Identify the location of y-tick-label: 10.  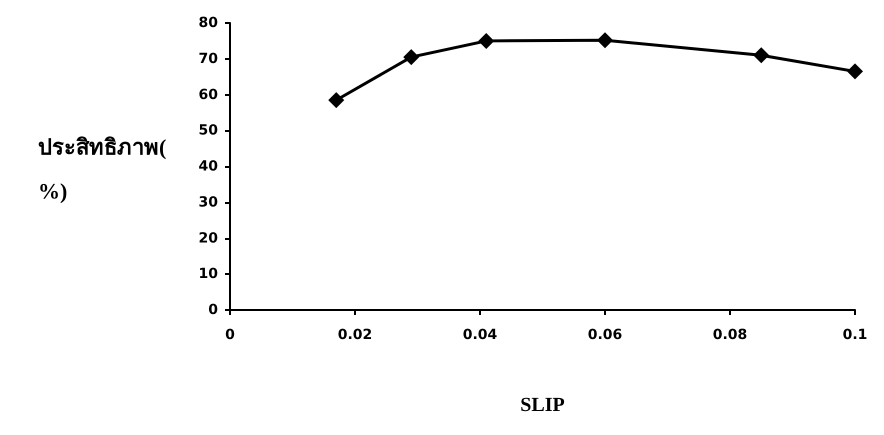
(208, 274).